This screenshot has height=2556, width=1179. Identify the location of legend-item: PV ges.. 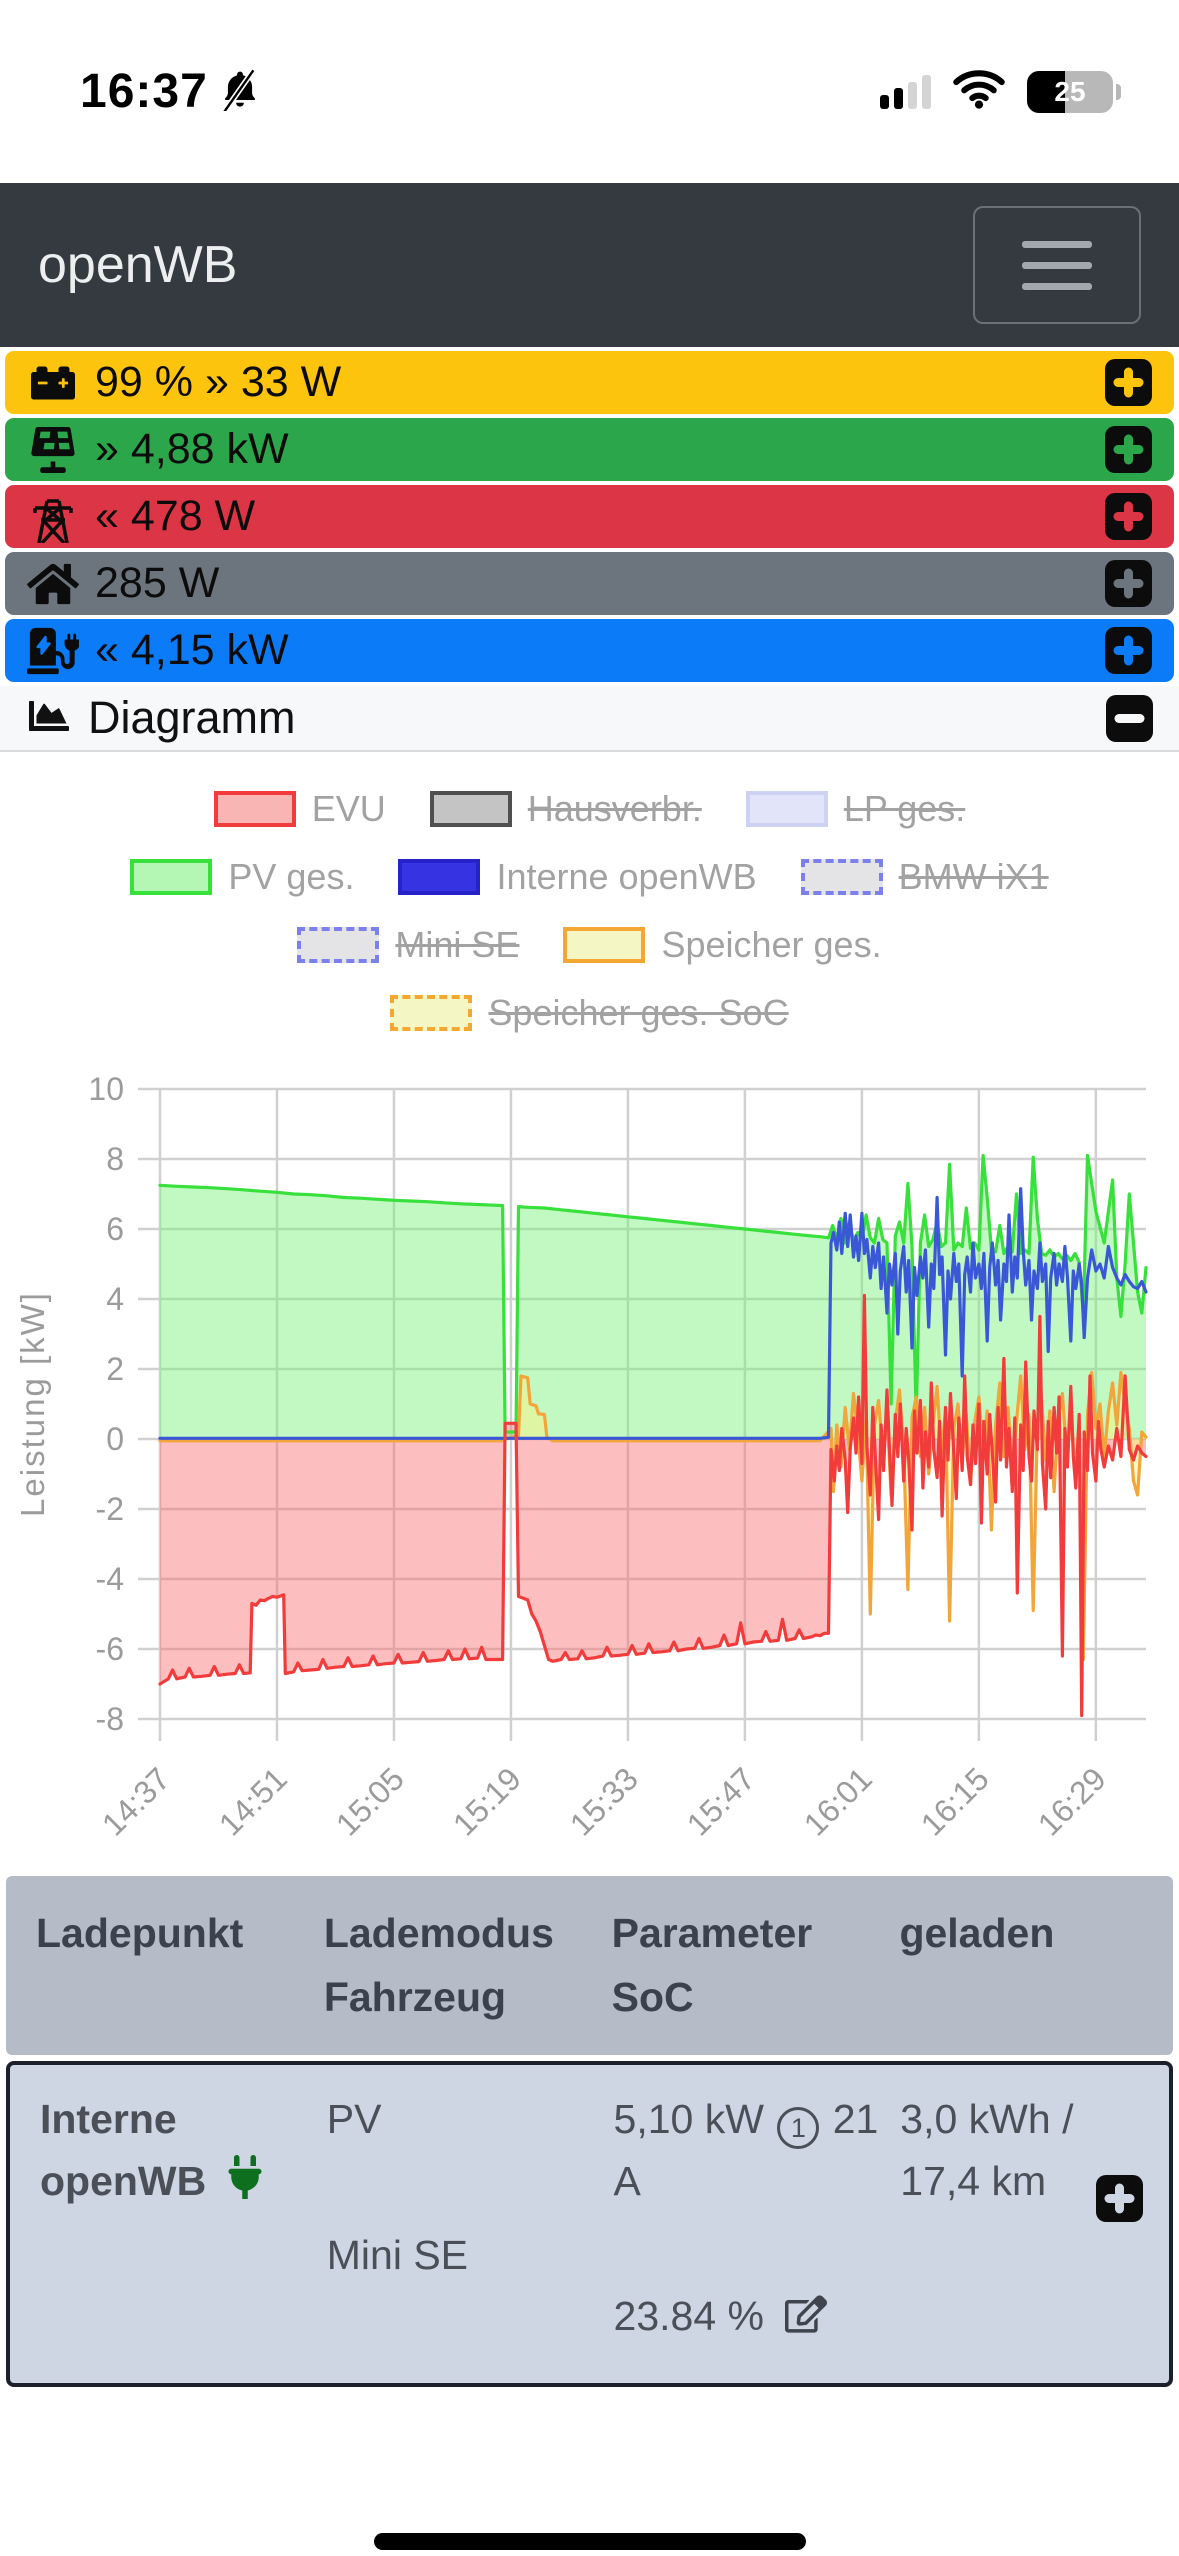
(242, 877).